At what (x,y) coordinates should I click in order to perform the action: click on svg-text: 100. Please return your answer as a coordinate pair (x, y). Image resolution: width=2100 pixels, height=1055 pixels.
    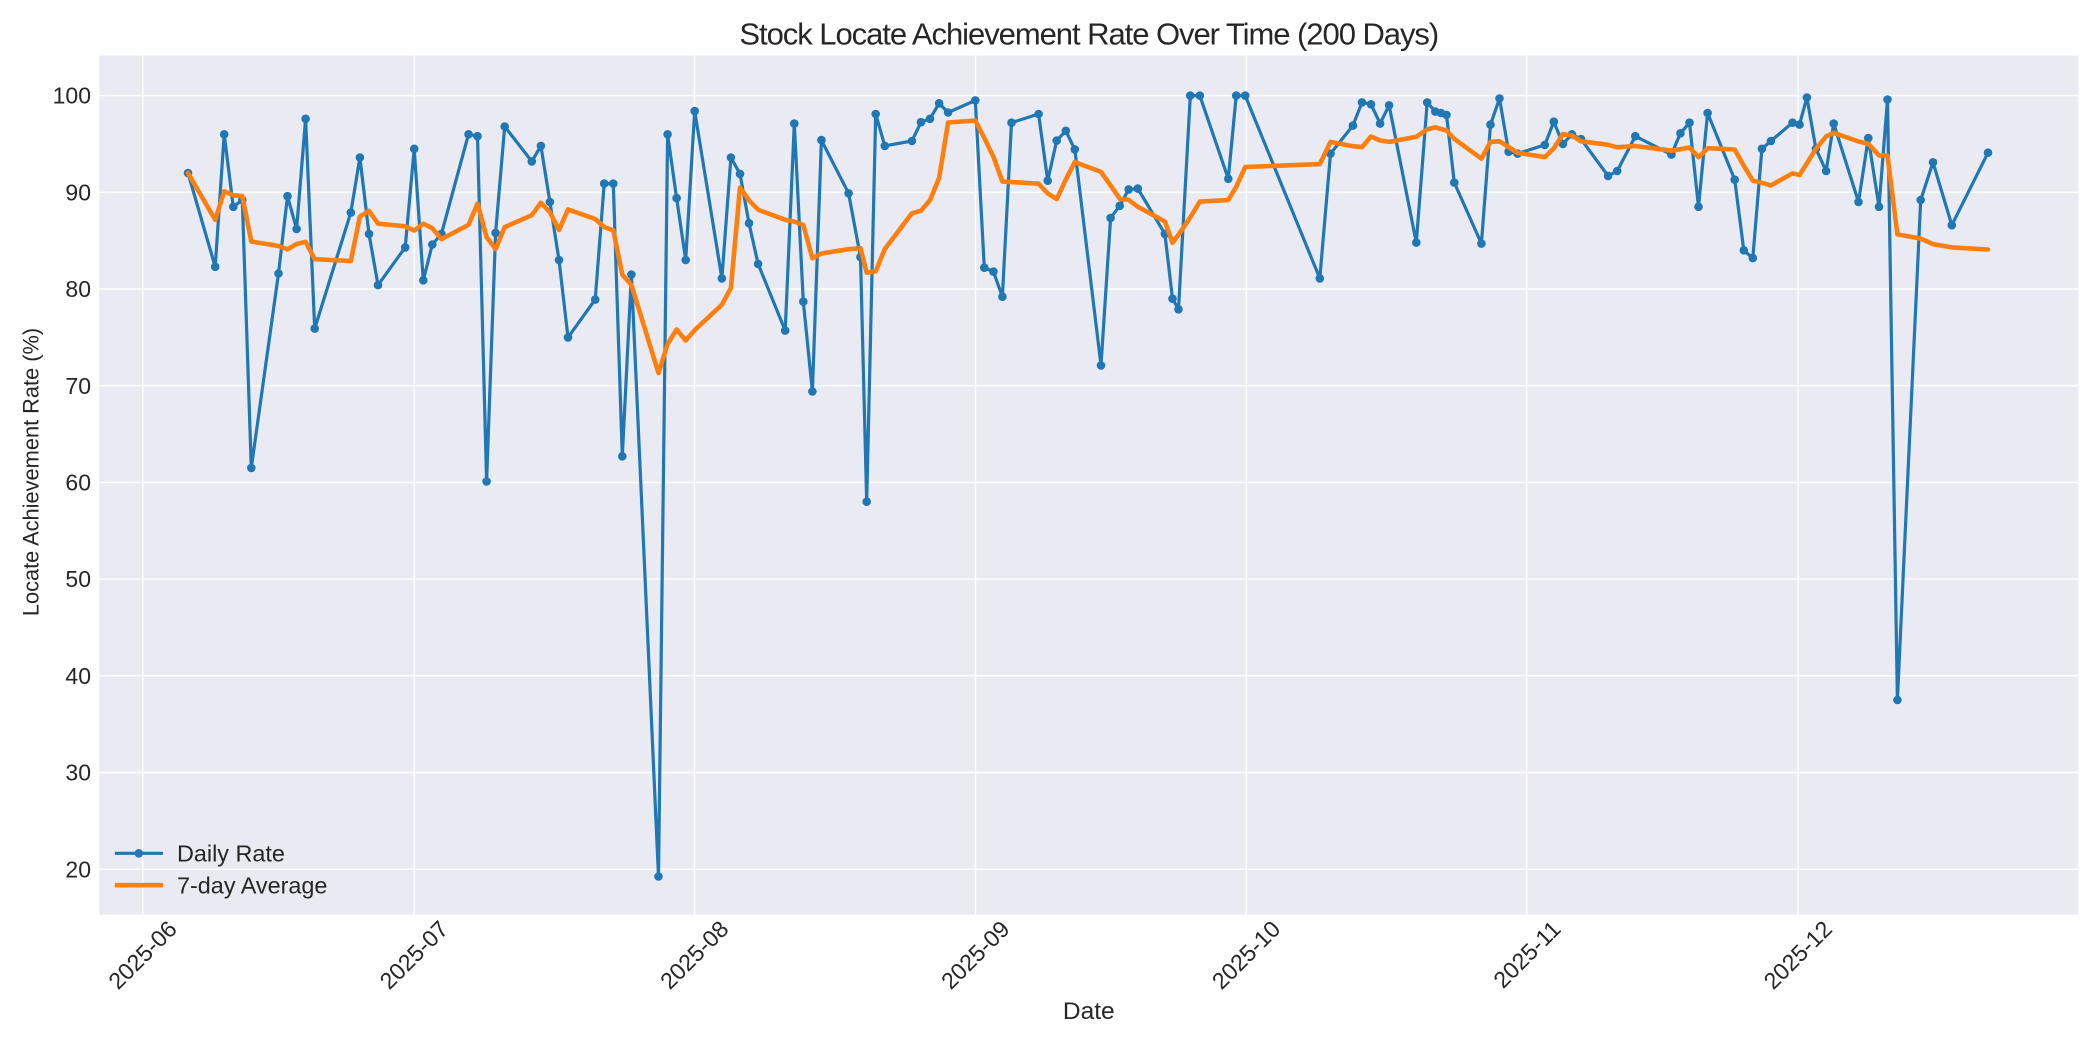
    Looking at the image, I should click on (72, 96).